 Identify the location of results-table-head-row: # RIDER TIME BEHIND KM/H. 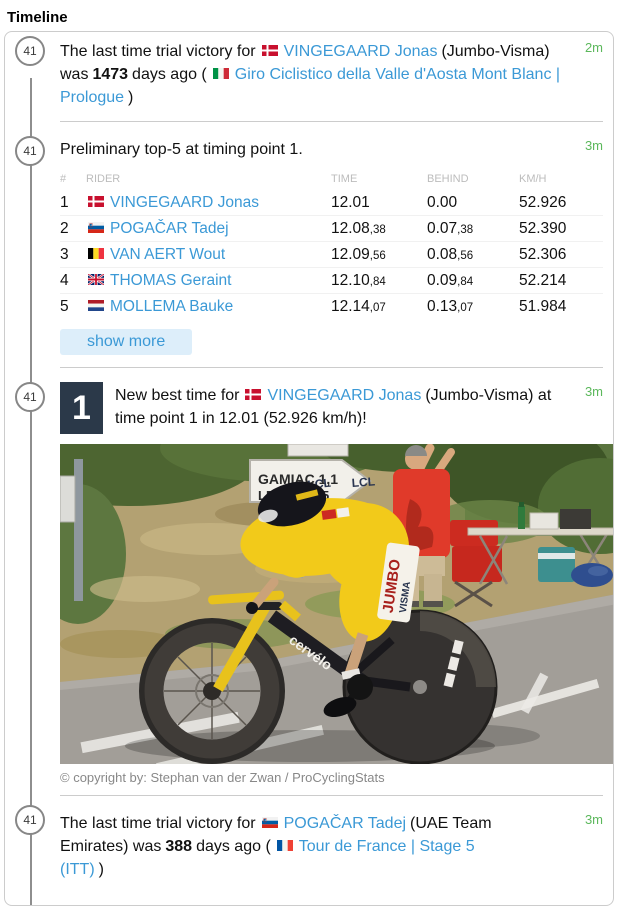
(331, 179).